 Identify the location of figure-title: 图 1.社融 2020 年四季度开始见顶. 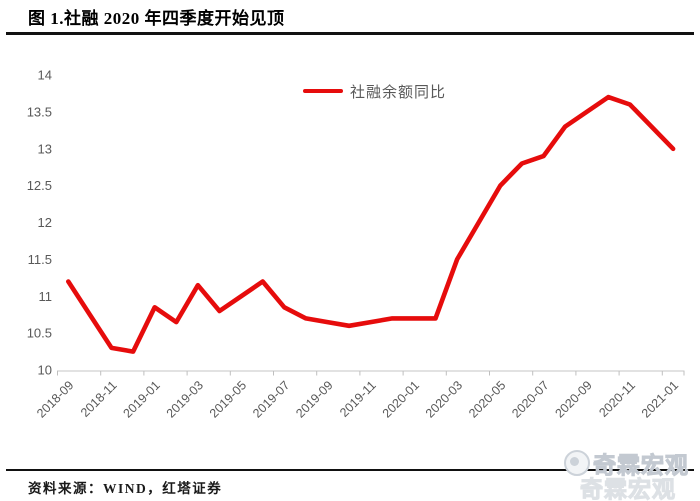
(156, 18).